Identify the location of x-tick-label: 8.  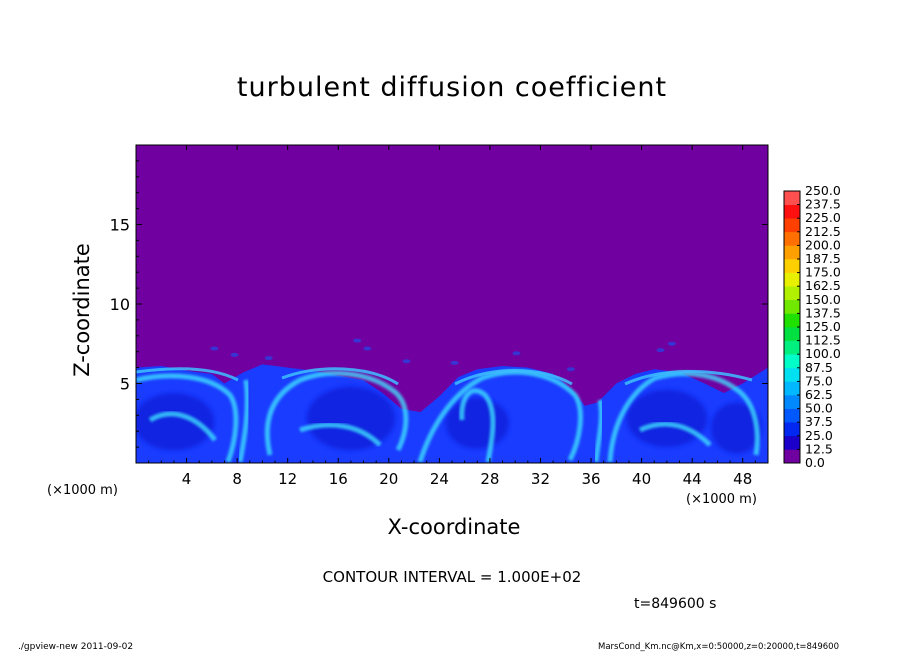
(237, 479).